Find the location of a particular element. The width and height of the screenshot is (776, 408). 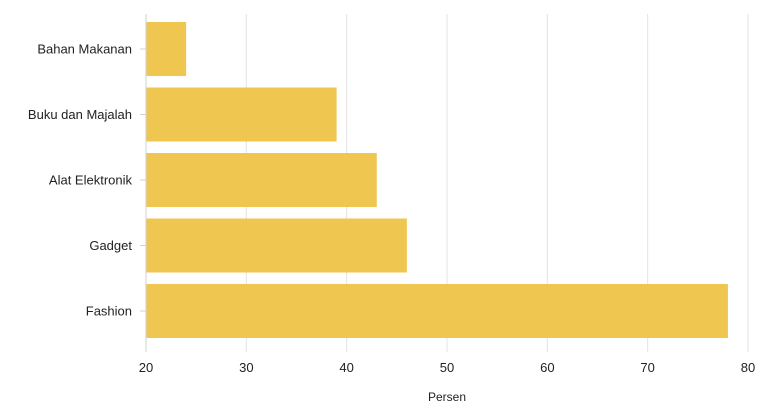

category-label-gadget: Gadget is located at coordinates (110, 245).